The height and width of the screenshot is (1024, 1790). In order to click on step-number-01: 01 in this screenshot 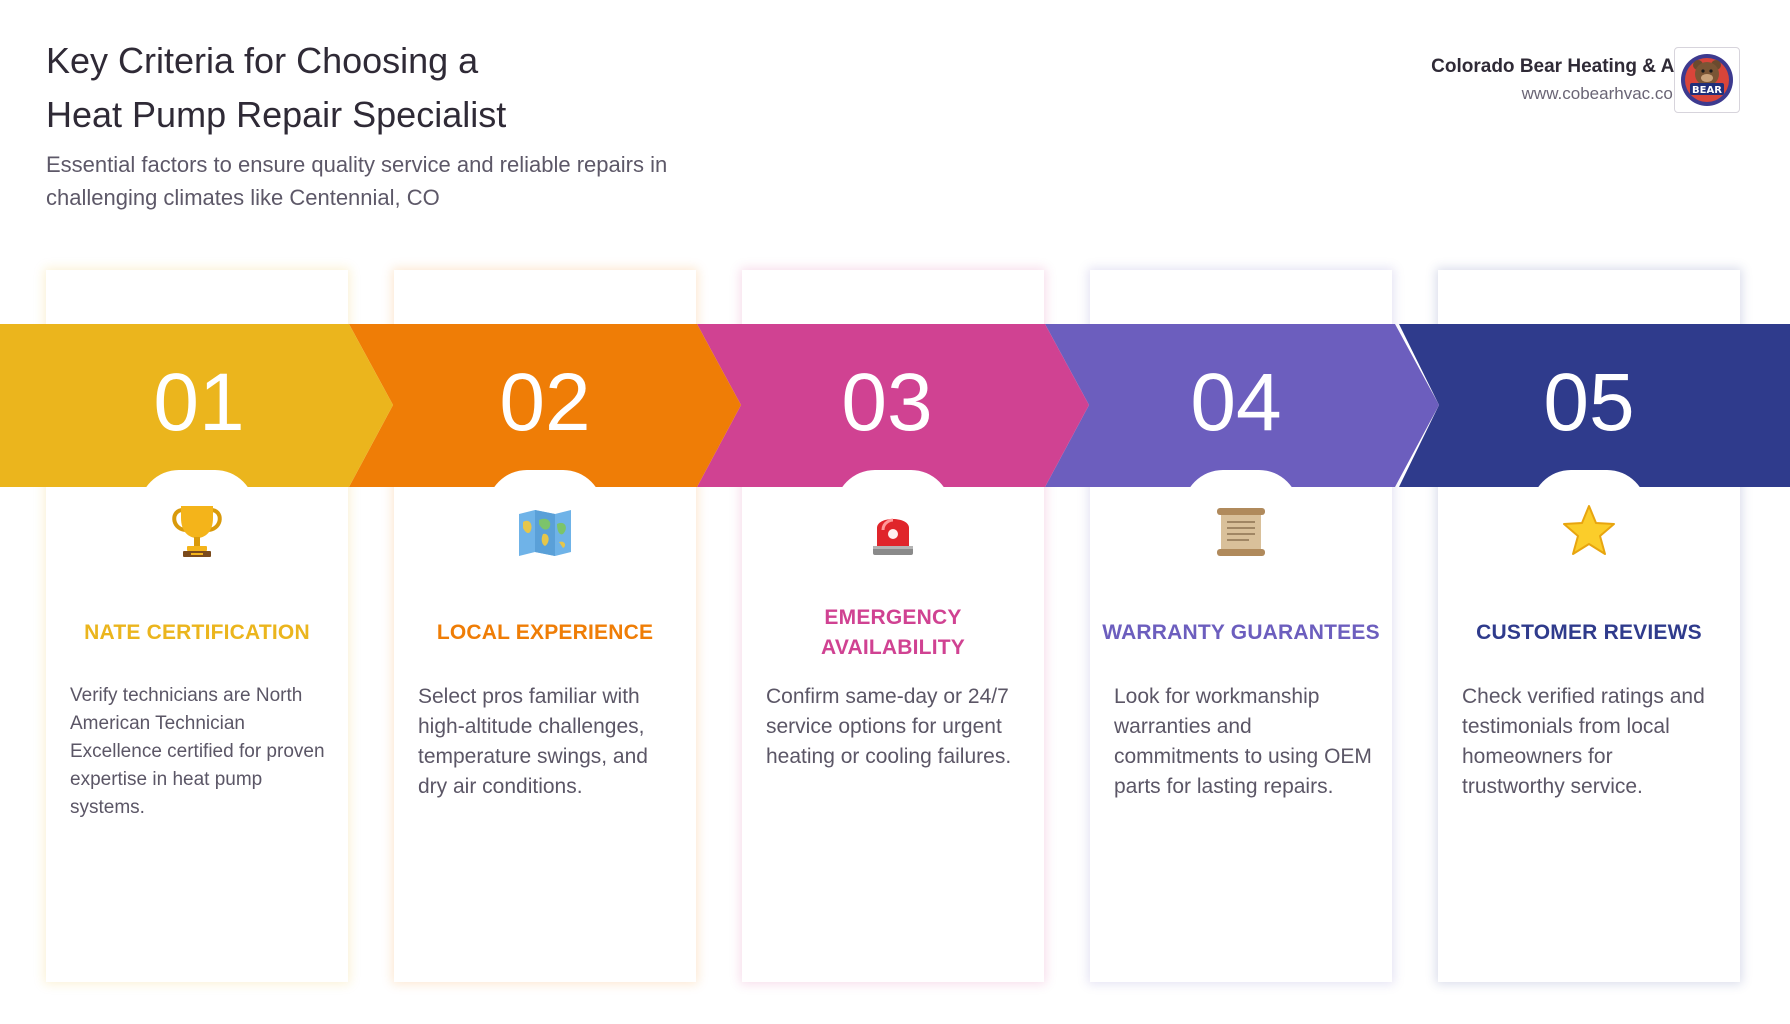, I will do `click(198, 402)`.